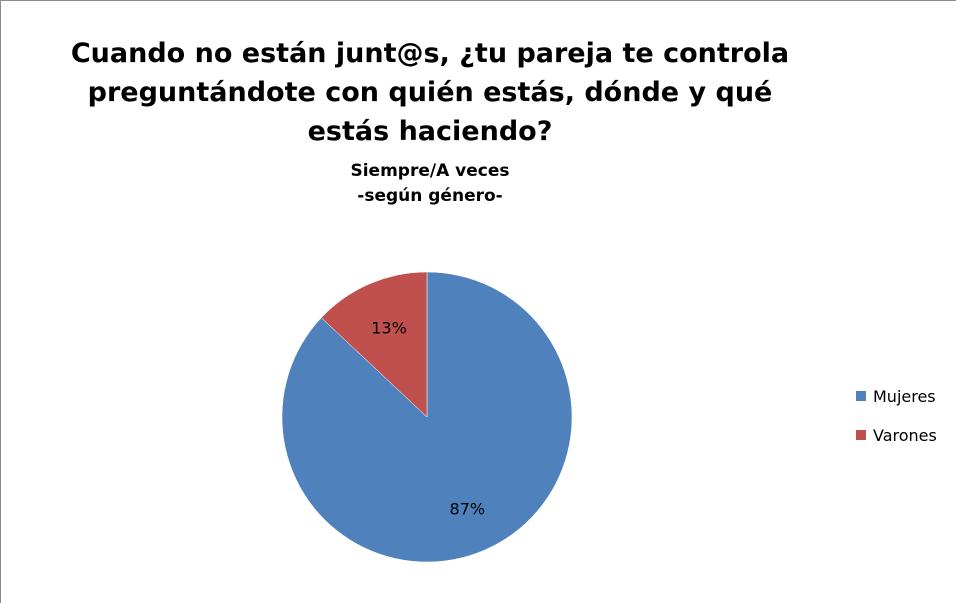 The height and width of the screenshot is (603, 956). What do you see at coordinates (374, 344) in the screenshot?
I see `pie-slice-varones` at bounding box center [374, 344].